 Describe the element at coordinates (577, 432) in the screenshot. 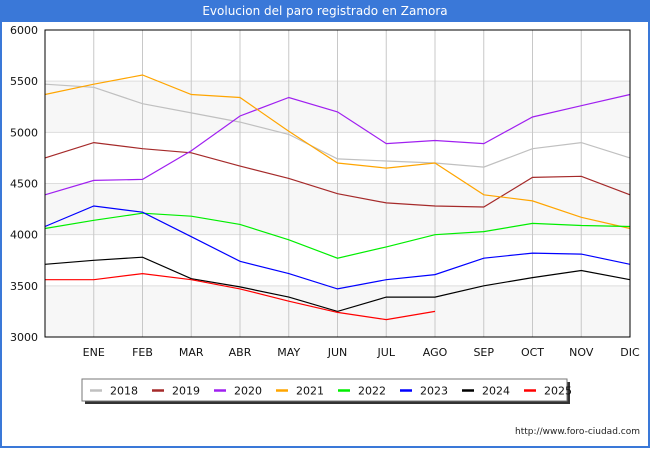

I see `source-credit: http://www.foro-ciudad.com` at that location.